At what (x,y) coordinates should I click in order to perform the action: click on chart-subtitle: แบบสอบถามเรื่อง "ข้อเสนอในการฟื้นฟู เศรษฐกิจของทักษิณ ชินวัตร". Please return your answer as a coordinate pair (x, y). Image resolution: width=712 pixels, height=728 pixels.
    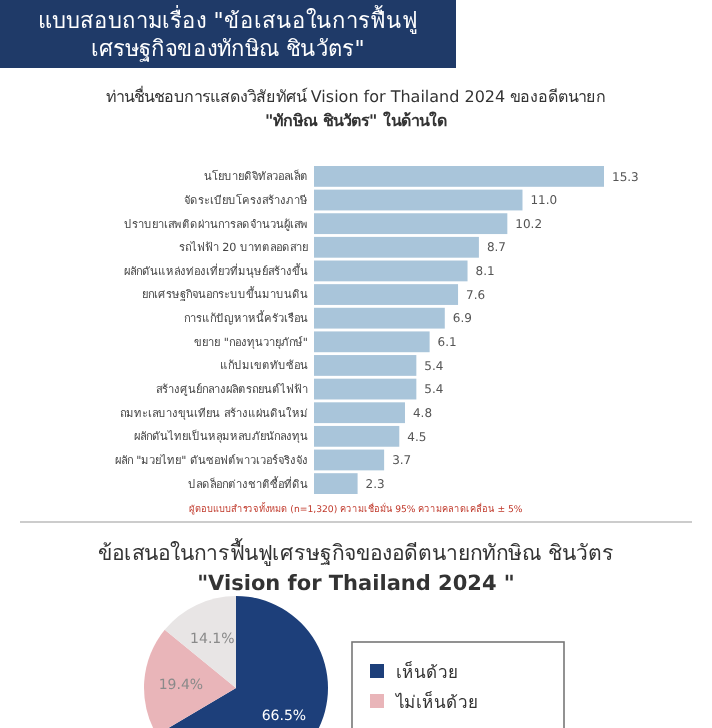
    Looking at the image, I should click on (228, 33).